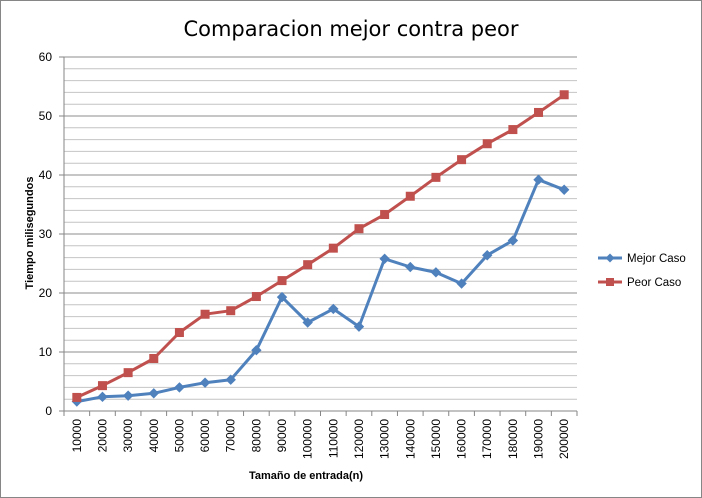 The height and width of the screenshot is (498, 702). I want to click on x-tick-label: 190000, so click(539, 439).